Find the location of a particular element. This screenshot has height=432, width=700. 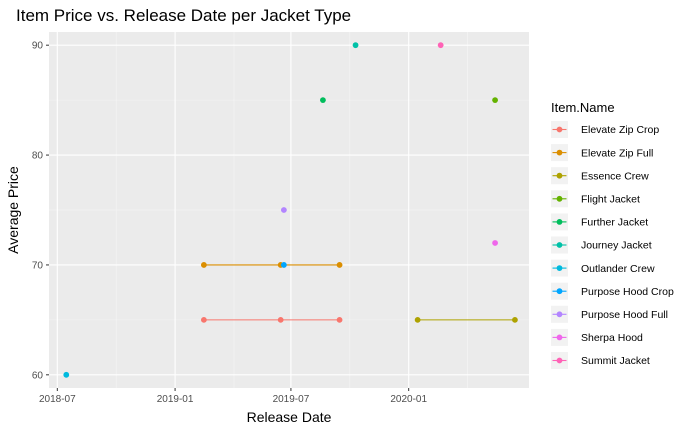

series-flight-jacket is located at coordinates (495, 100).